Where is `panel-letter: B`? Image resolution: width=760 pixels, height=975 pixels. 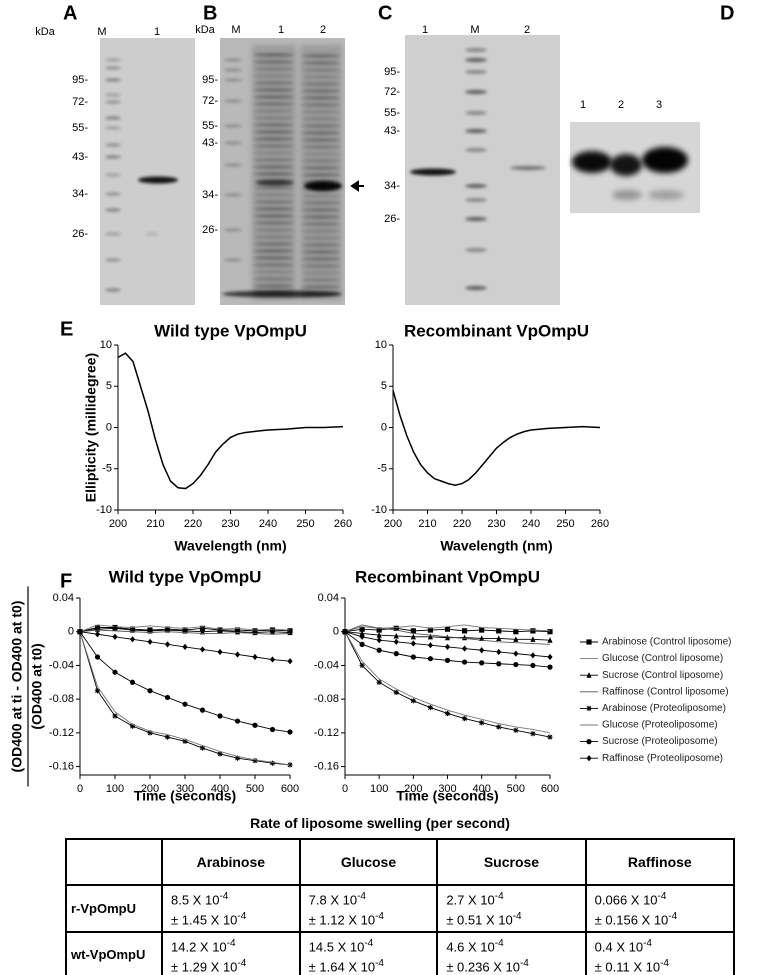 panel-letter: B is located at coordinates (210, 13).